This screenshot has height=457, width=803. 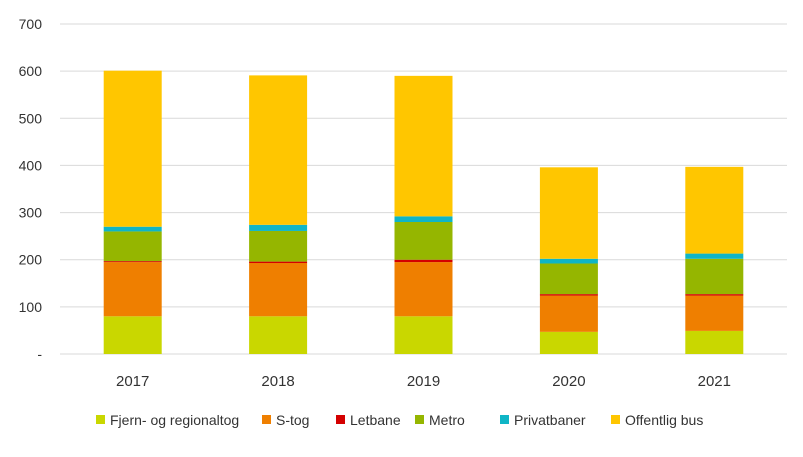 I want to click on legend-item: Offentlig bus, so click(x=657, y=420).